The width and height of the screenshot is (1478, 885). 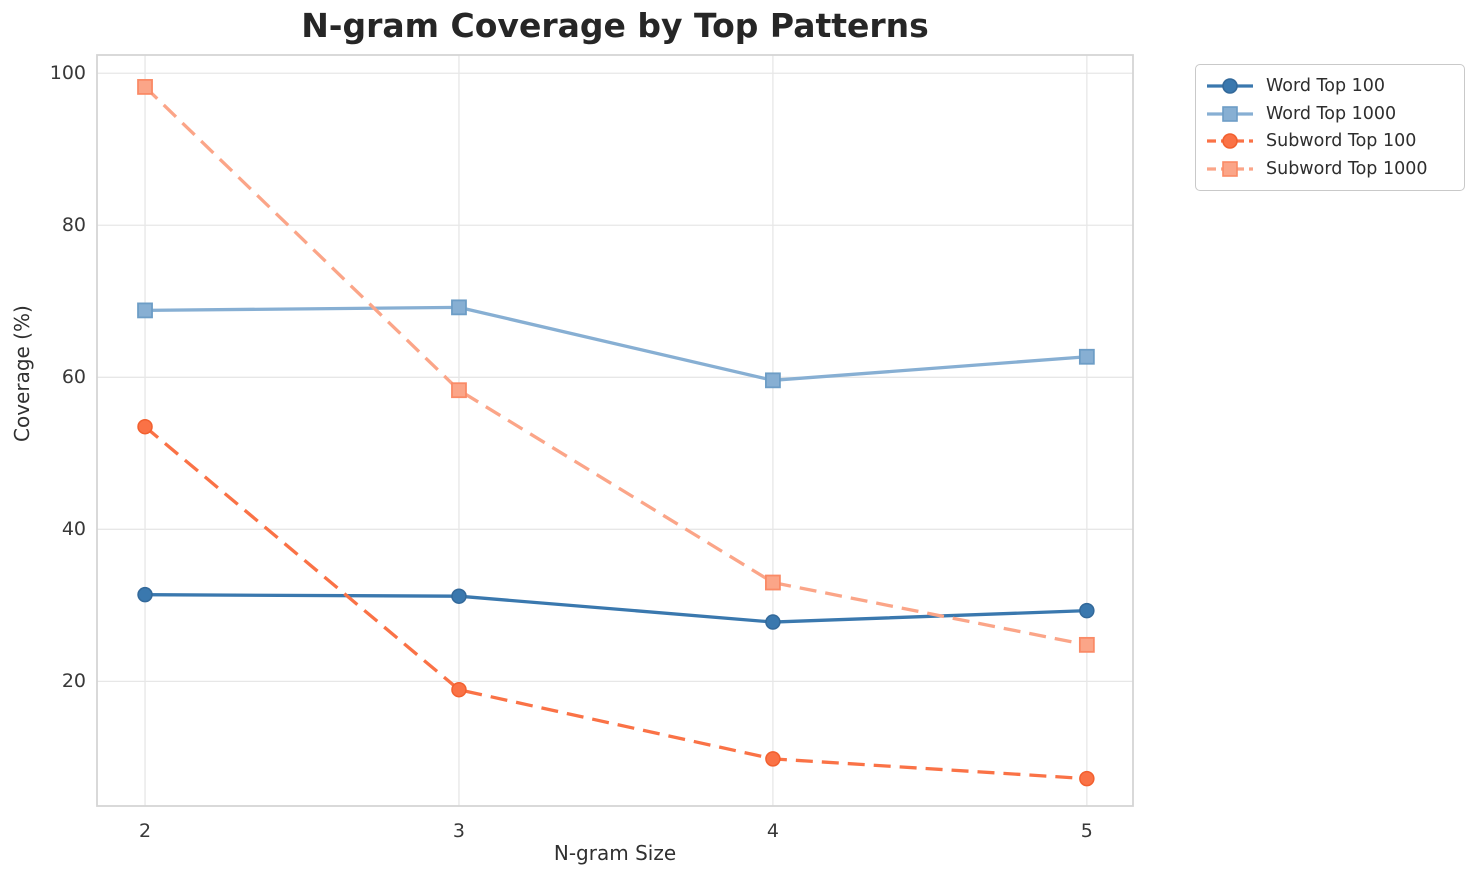 I want to click on x-tick-label: 4, so click(x=772, y=831).